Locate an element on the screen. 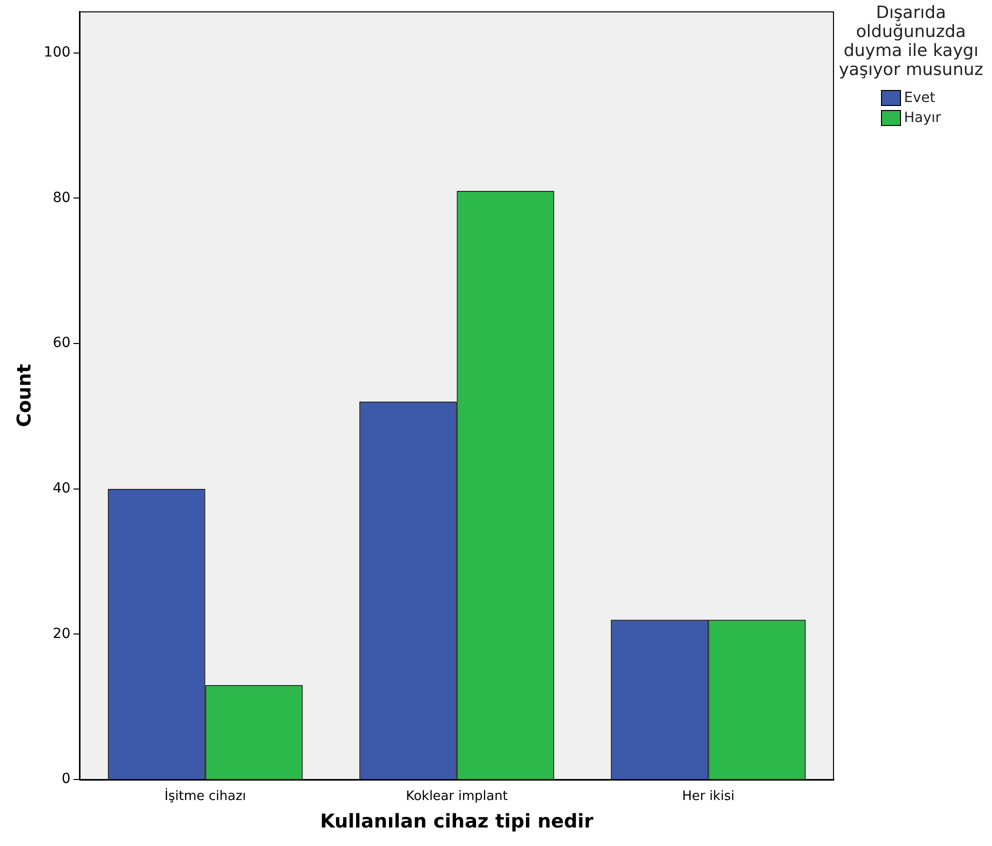 The image size is (992, 846). legend-label: Hayır is located at coordinates (923, 118).